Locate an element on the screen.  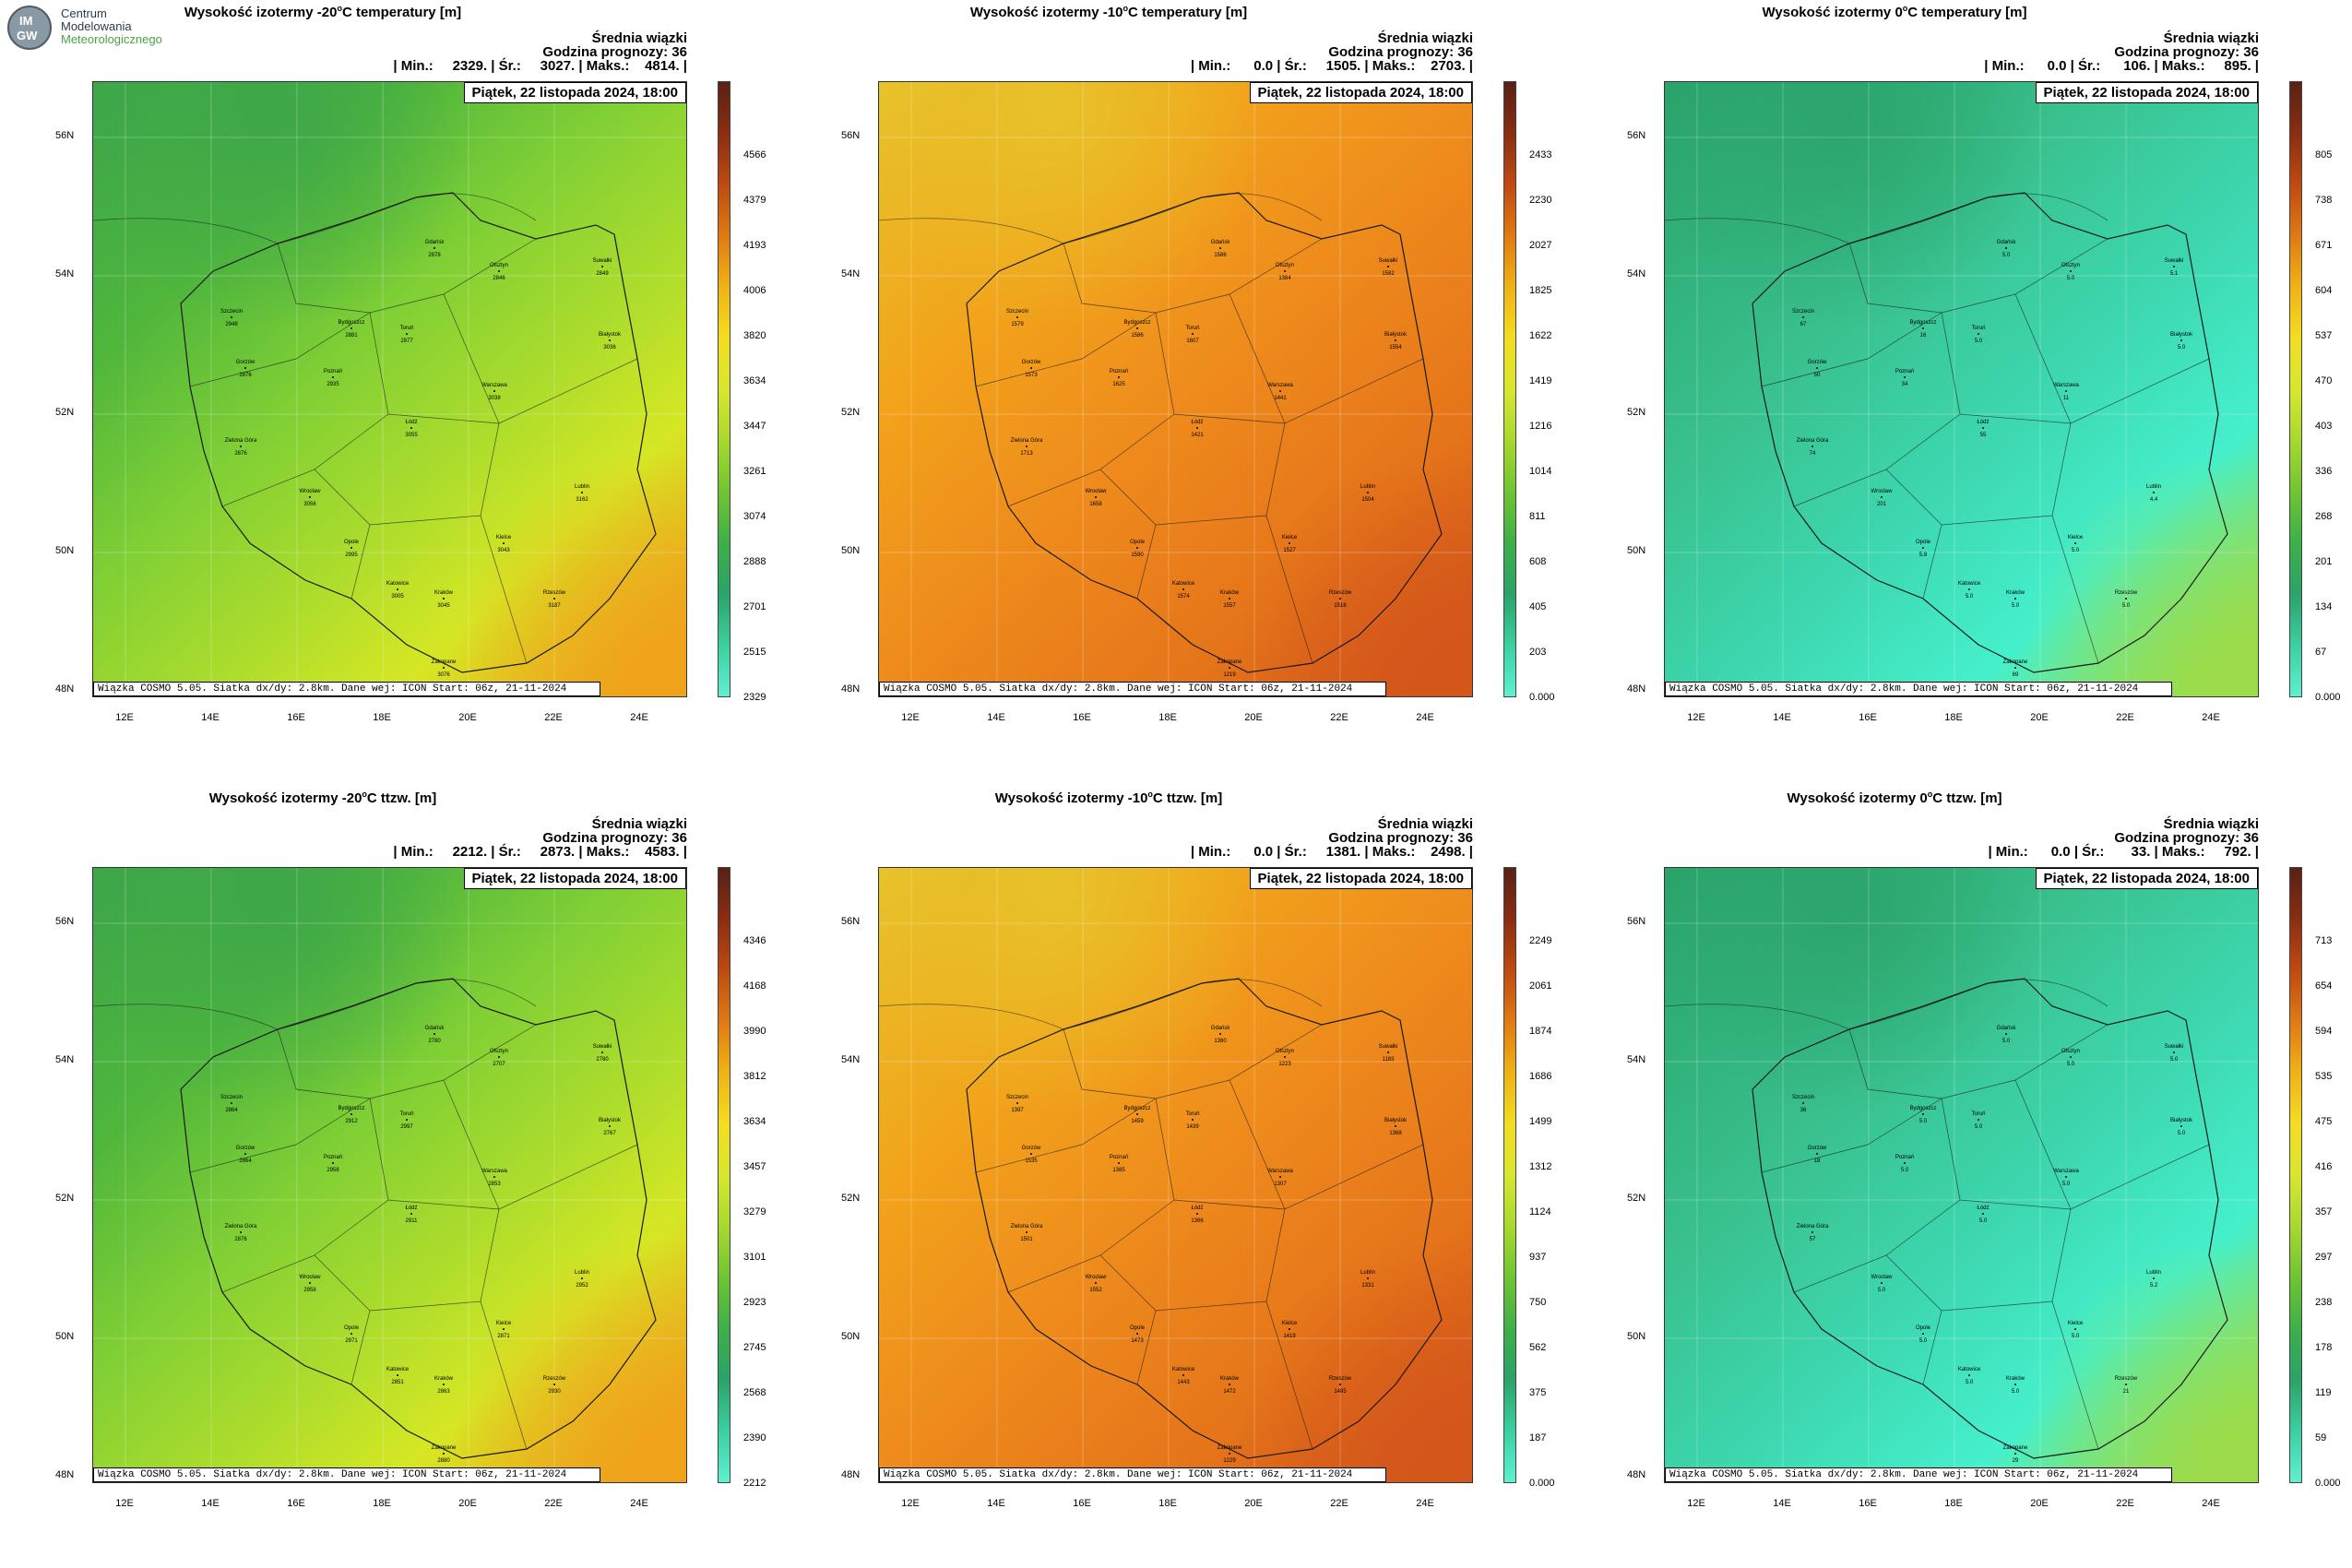
lat-label: 50N is located at coordinates (65, 550).